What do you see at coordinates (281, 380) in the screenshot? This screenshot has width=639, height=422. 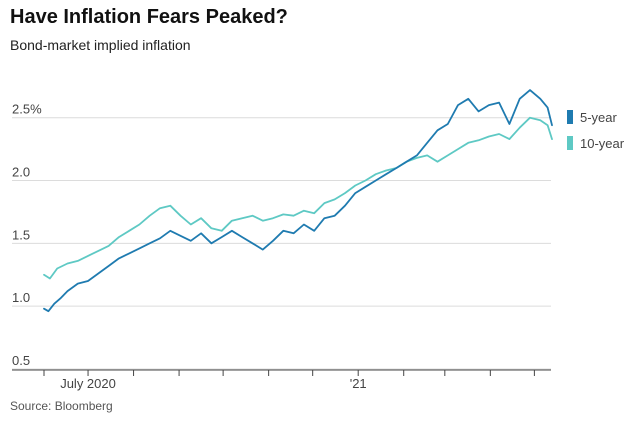 I see `x-axis: July 2020 '21` at bounding box center [281, 380].